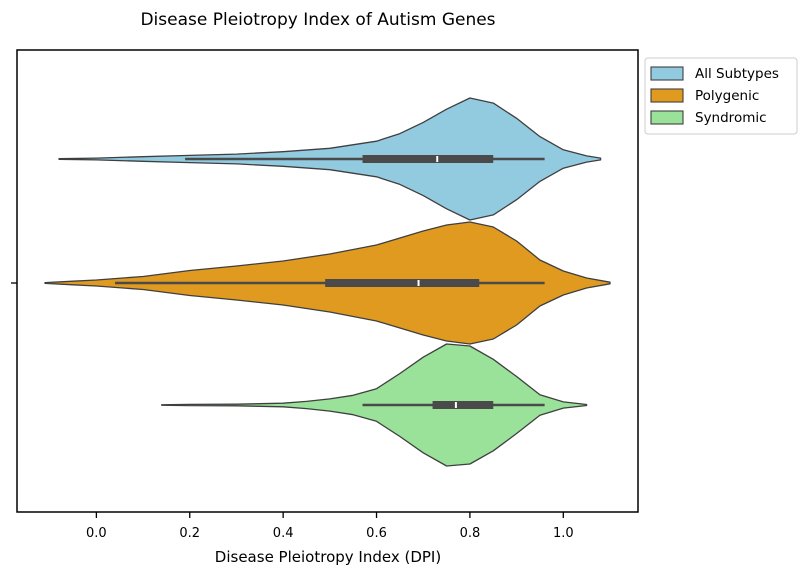 Image resolution: width=806 pixels, height=575 pixels. I want to click on chart-title: Disease Pleiotropy Index of Autism Genes, so click(317, 20).